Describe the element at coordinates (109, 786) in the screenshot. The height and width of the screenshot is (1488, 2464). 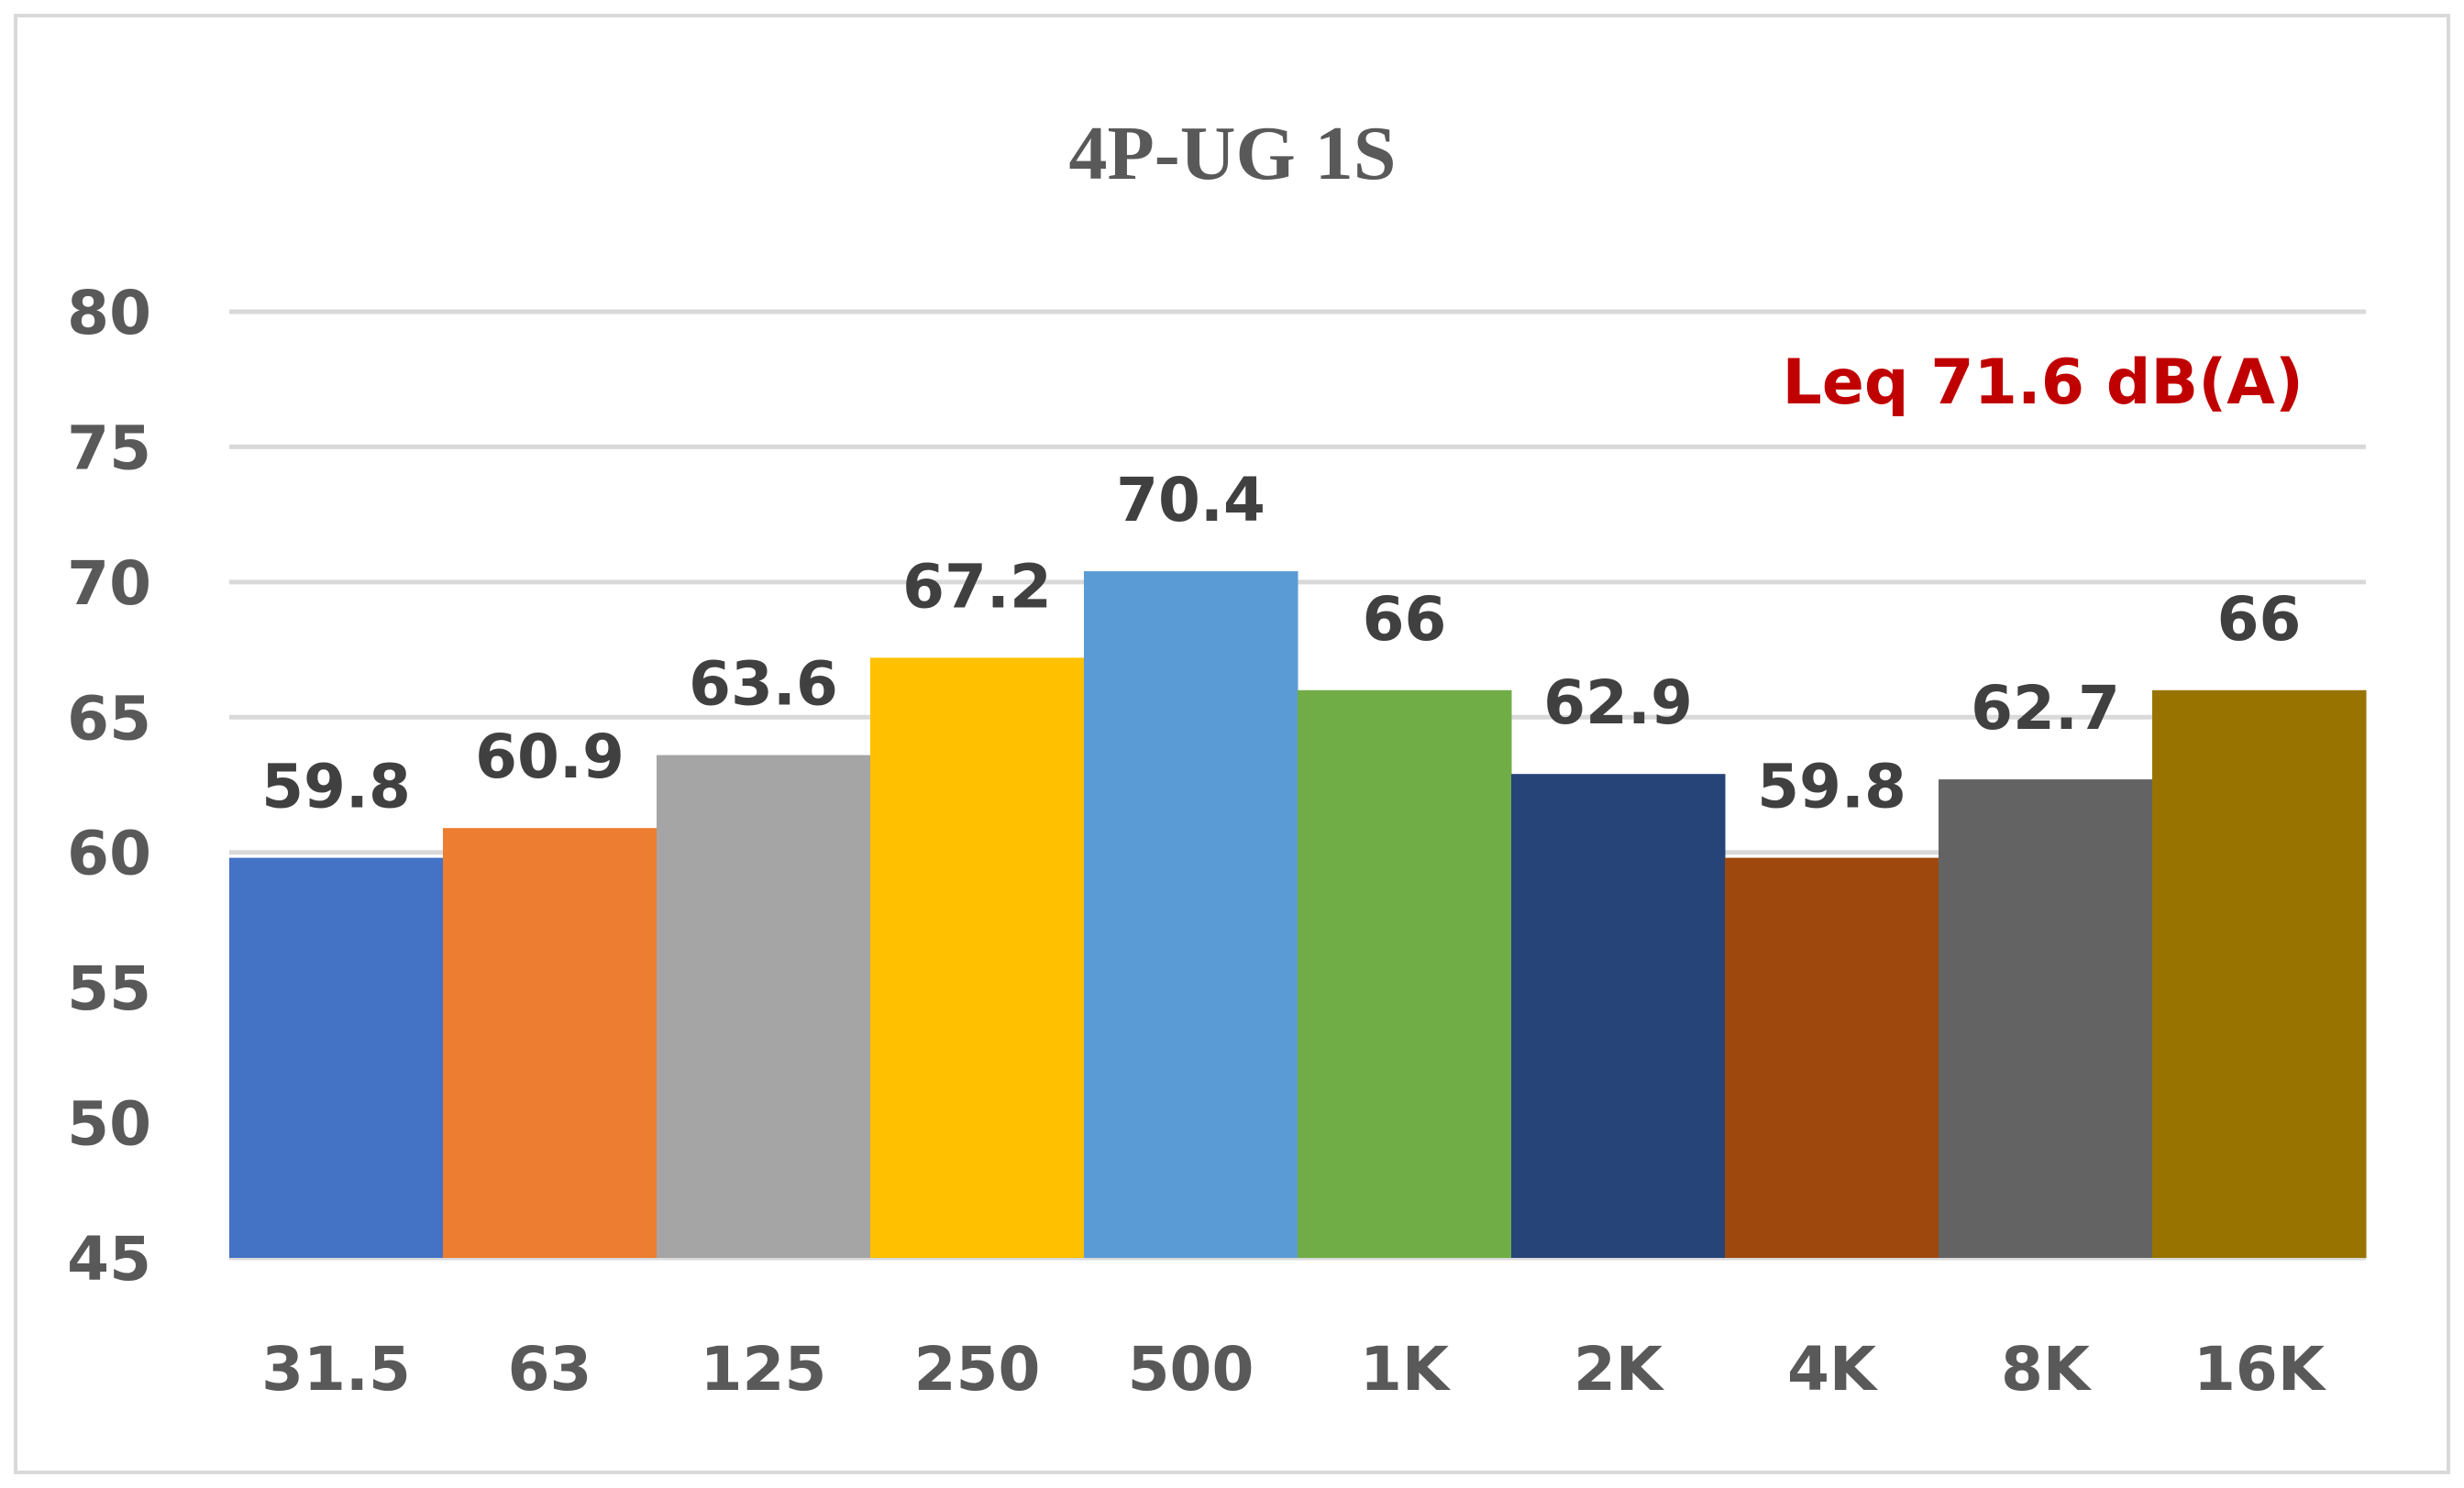
I see `y-axis: 45 50 55 60 65 70 75 80` at that location.